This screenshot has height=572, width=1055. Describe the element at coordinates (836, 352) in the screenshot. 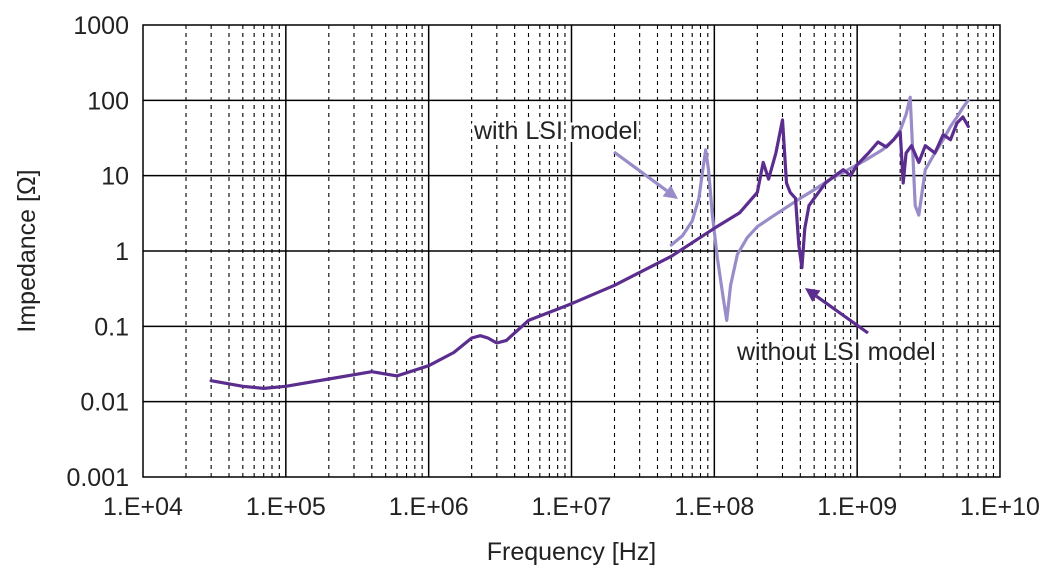

I see `annotation-without-lsi-model: without LSI model` at that location.